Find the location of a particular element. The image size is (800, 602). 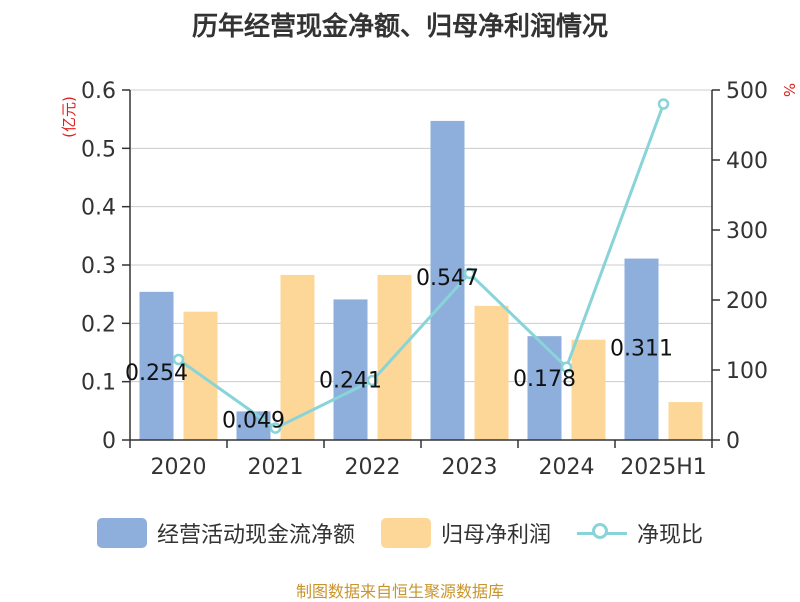

y-right-tick-label: 500 is located at coordinates (747, 91).